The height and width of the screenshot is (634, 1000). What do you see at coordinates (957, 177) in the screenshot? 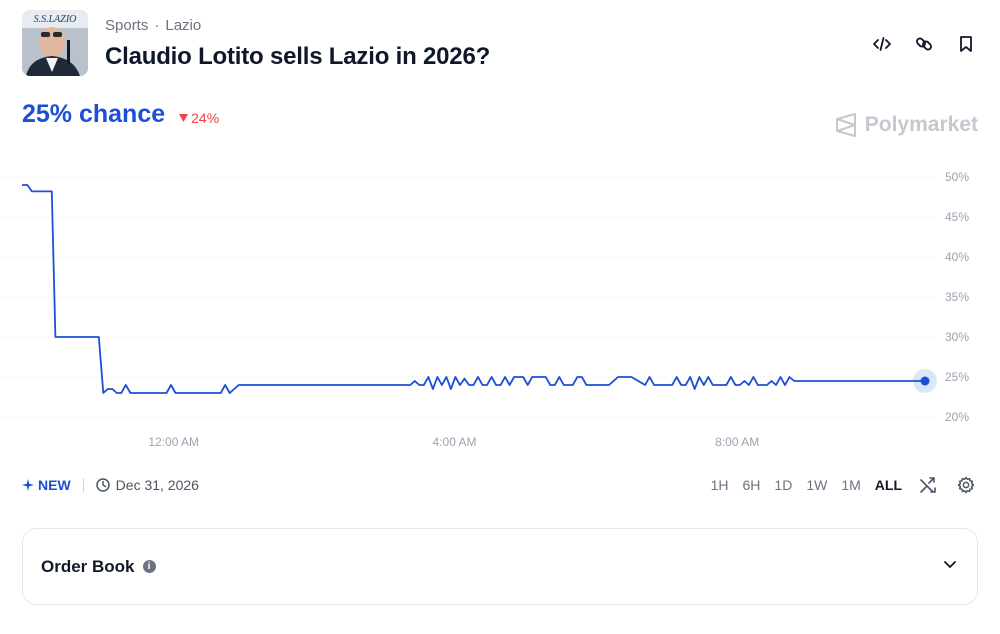
I see `y-tick-label: 50%` at bounding box center [957, 177].